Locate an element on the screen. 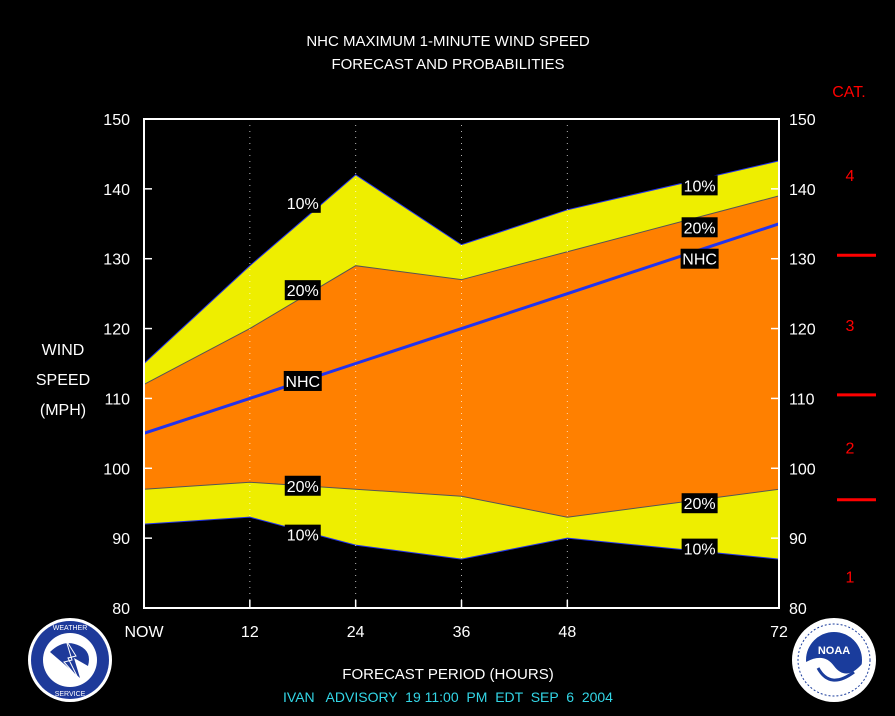  y-tick-label: 110 is located at coordinates (117, 399).